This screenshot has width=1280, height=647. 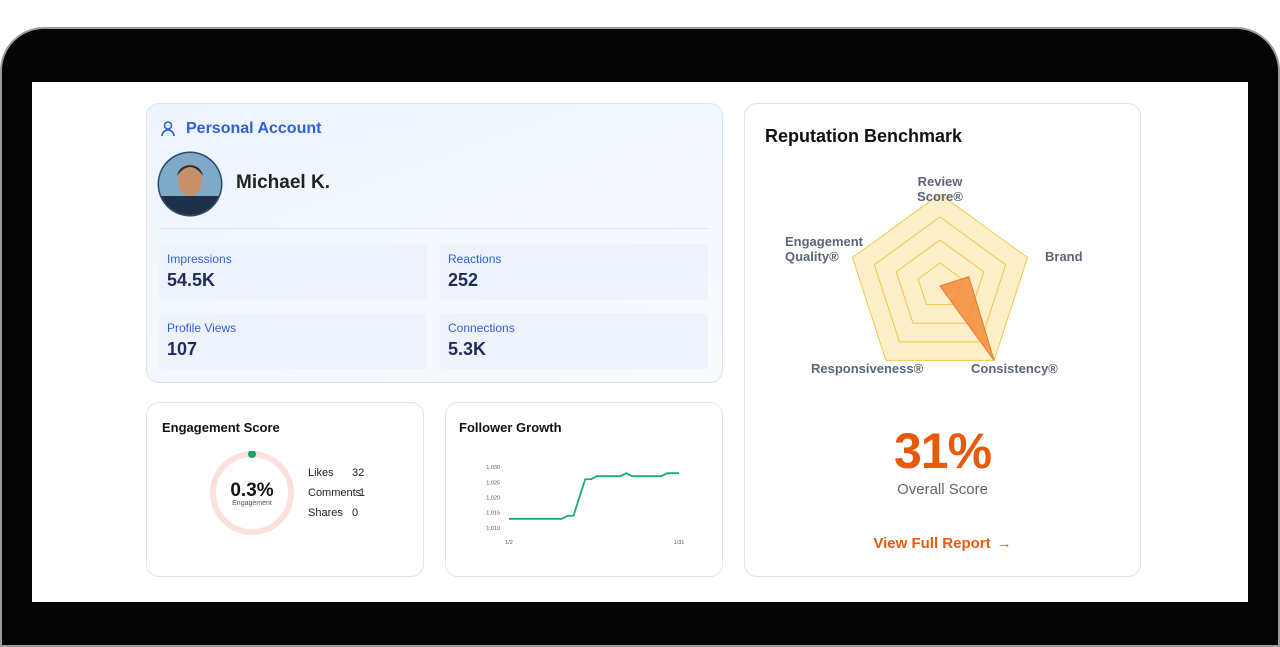 I want to click on stat-value: 252, so click(x=463, y=280).